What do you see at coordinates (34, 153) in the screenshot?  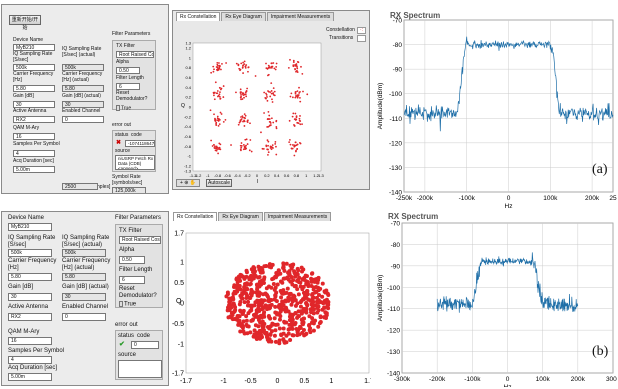 I see `sps-field: 4` at bounding box center [34, 153].